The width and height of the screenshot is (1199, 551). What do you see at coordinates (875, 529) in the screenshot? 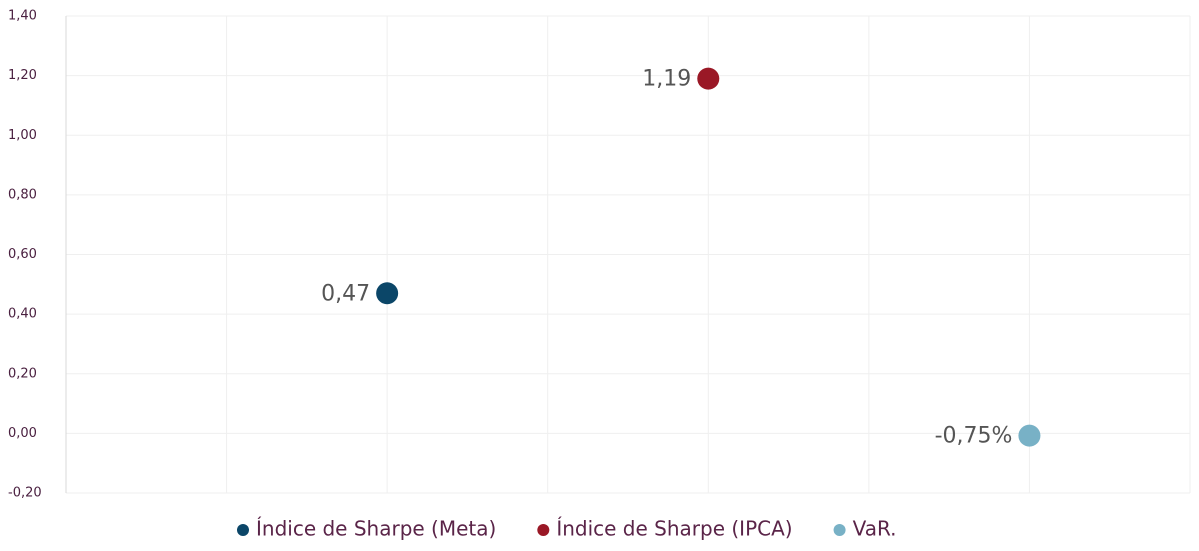
I see `legend-label: VaR.` at bounding box center [875, 529].